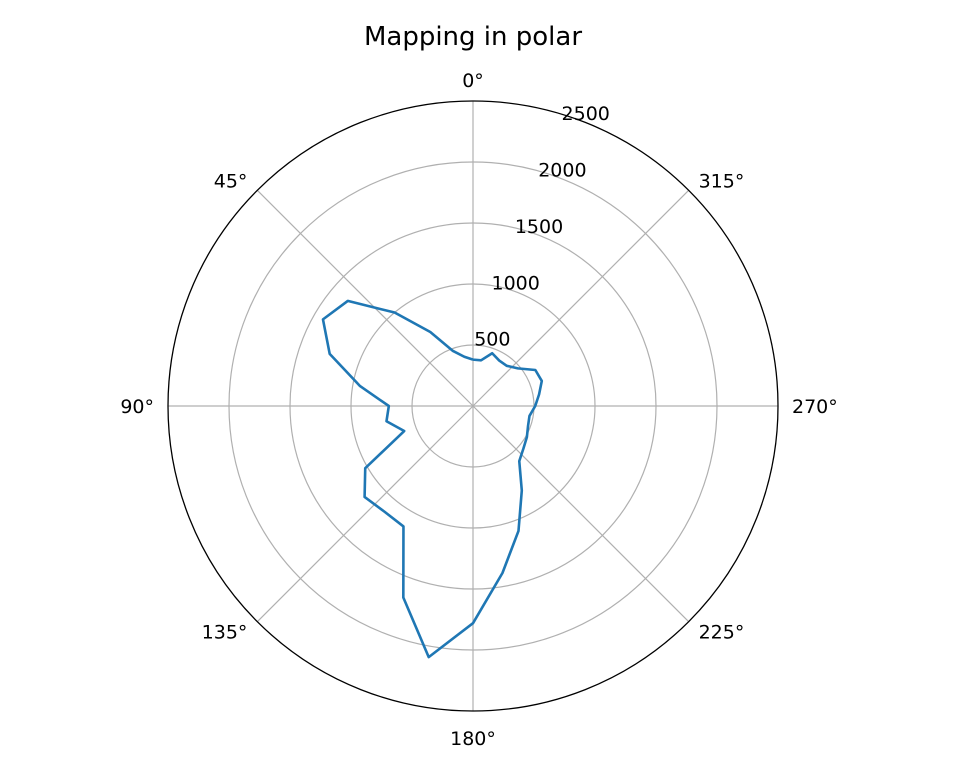  What do you see at coordinates (473, 739) in the screenshot?
I see `theta-tick-label: 180°` at bounding box center [473, 739].